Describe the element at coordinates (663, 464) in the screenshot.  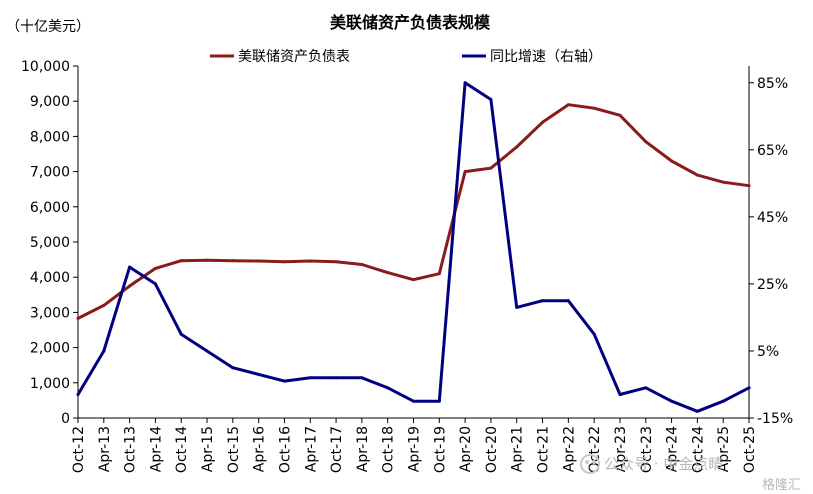
I see `watermark-text: 公众号 · 中金点睛` at that location.